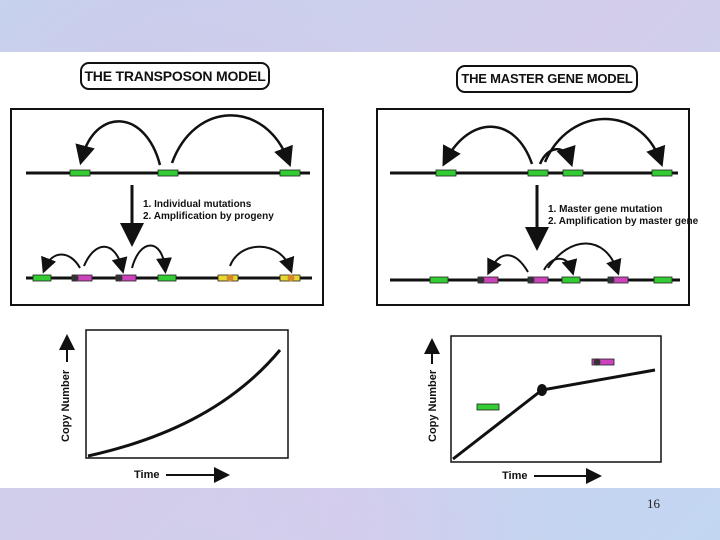 The height and width of the screenshot is (540, 720). I want to click on master-gene-xlabel: Time, so click(515, 476).